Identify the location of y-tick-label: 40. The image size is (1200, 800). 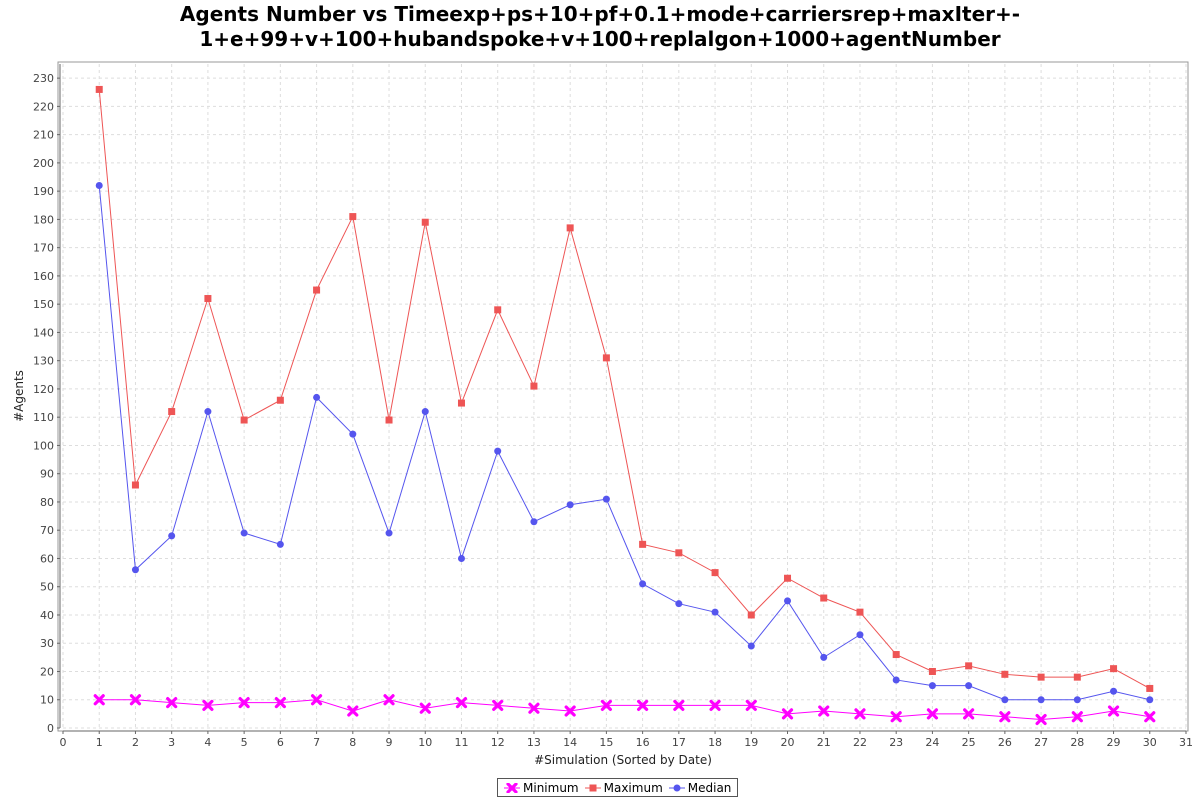
(47, 615).